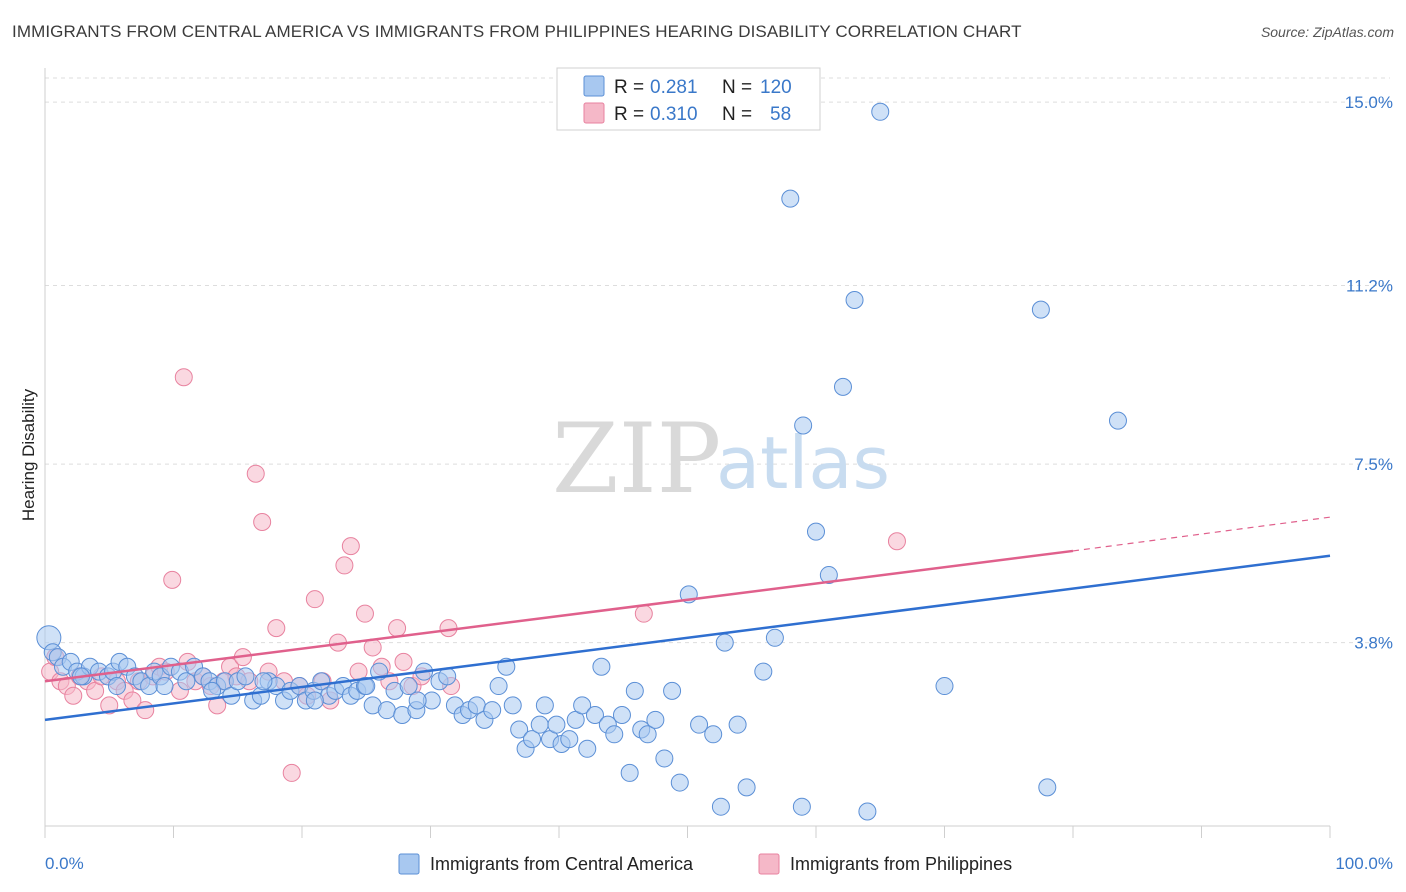  What do you see at coordinates (776, 87) in the screenshot?
I see `legend-blue-n-value: 120` at bounding box center [776, 87].